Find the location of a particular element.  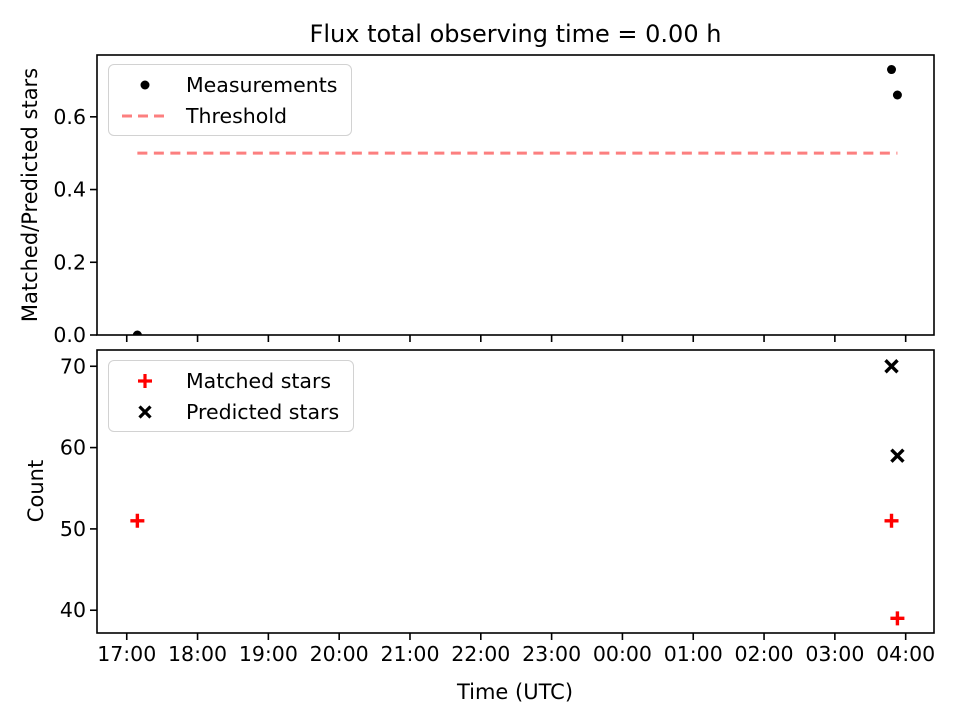

x-tick-label: 17:00 is located at coordinates (126, 654).